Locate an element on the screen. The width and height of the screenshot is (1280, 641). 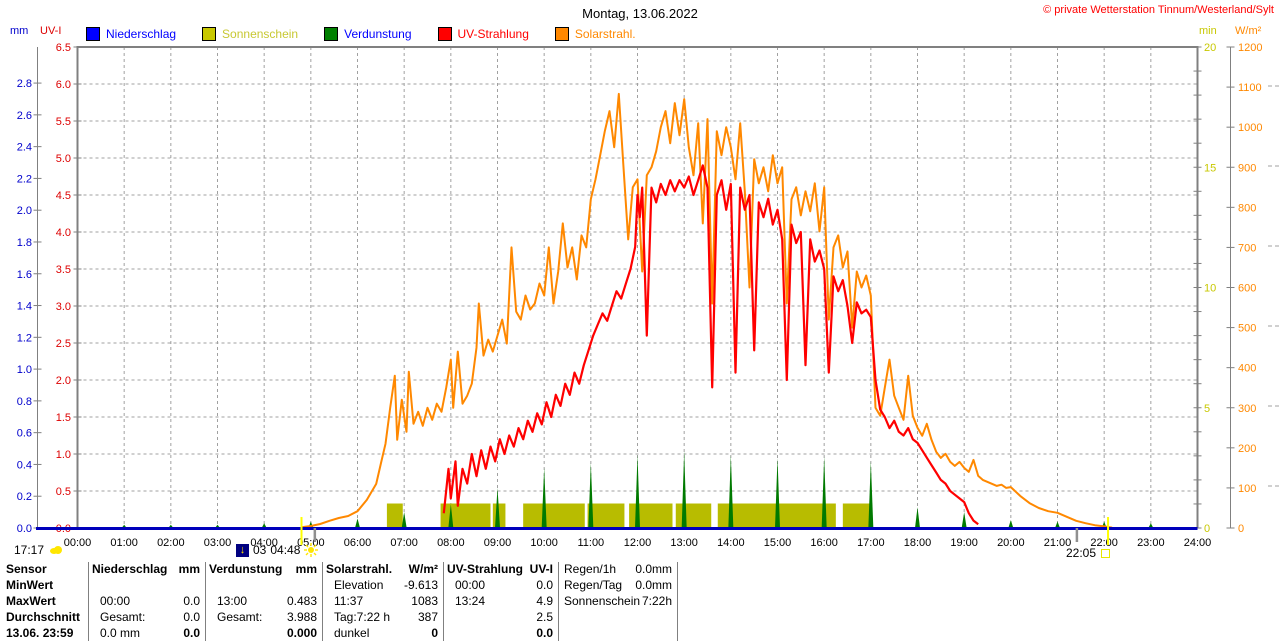
wm2-axis-tick-label: 900 is located at coordinates (1247, 168).